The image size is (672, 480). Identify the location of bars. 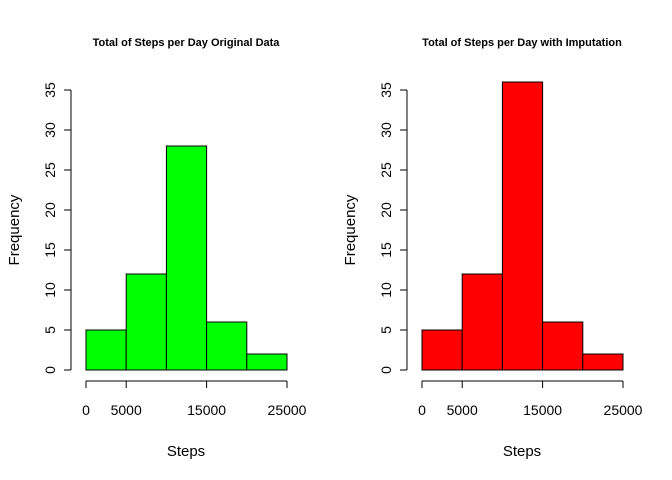
(186, 258).